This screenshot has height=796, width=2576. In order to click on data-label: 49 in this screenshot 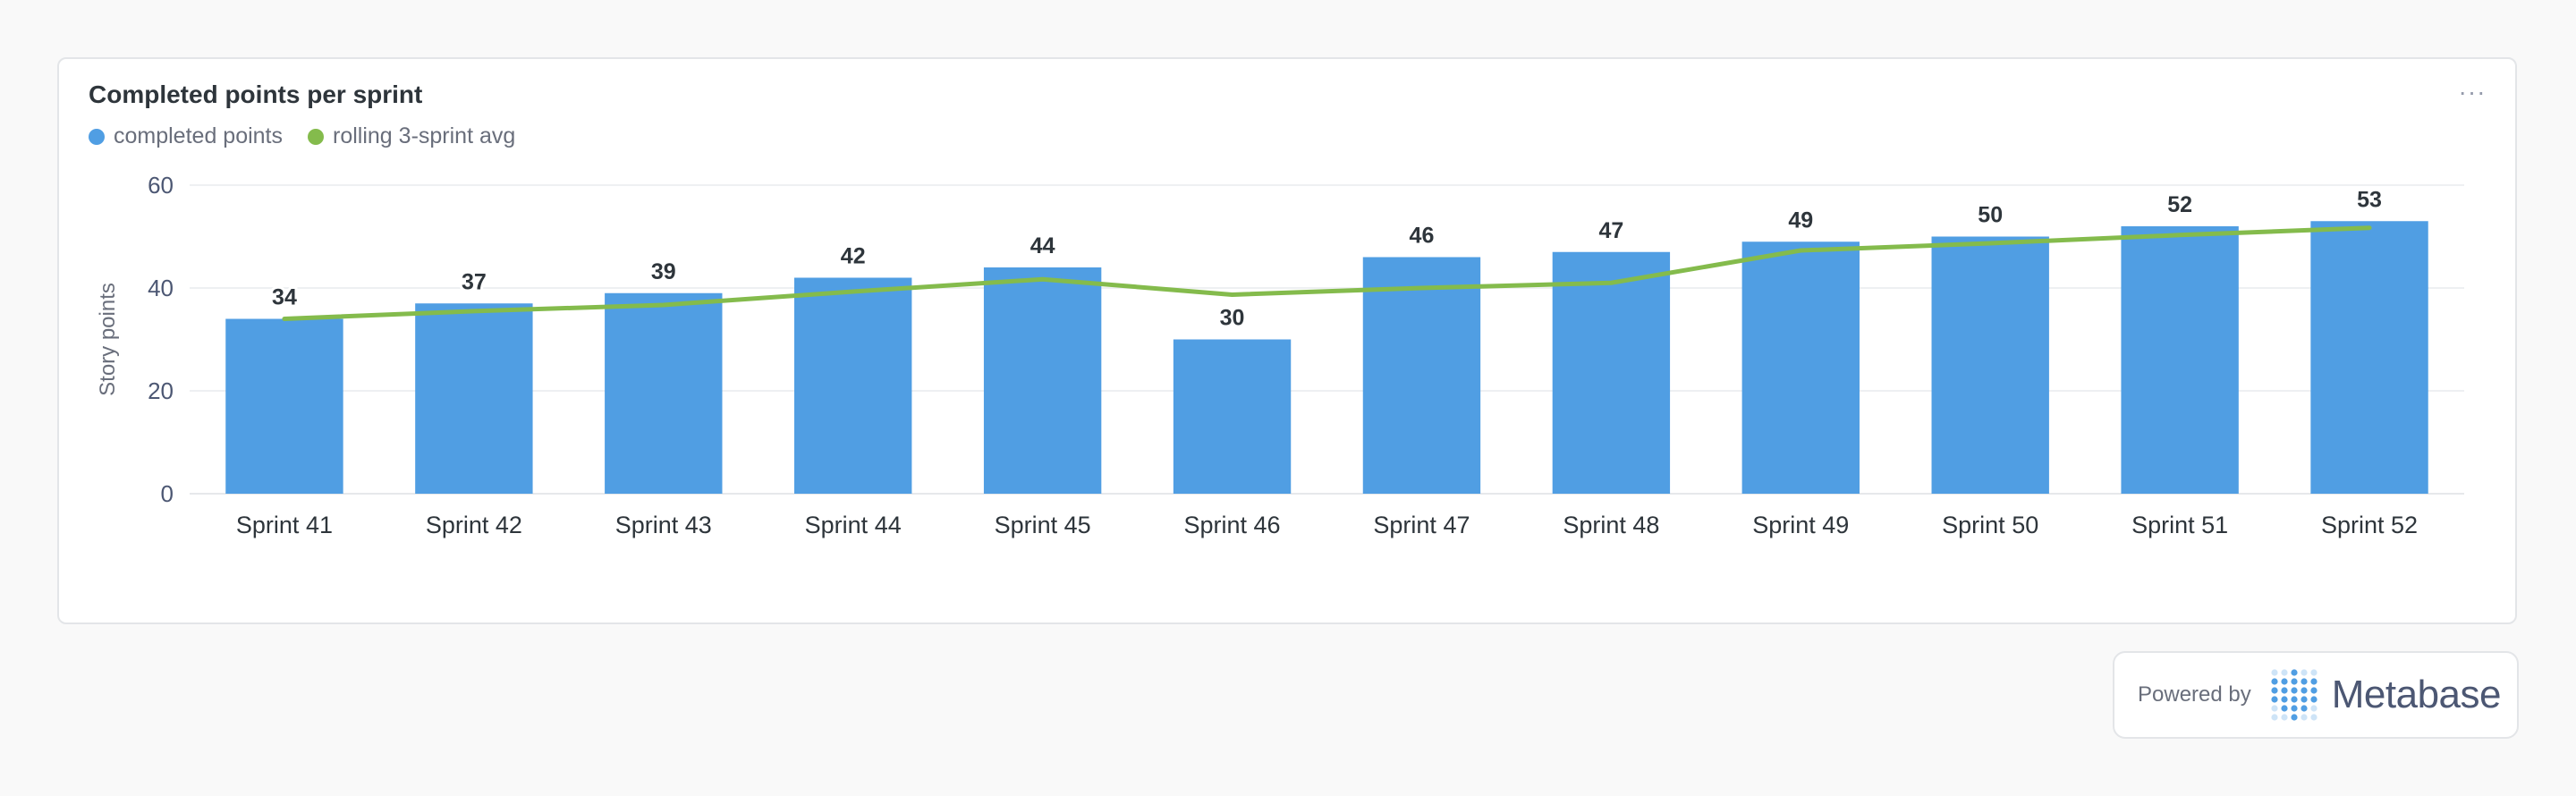, I will do `click(1800, 220)`.